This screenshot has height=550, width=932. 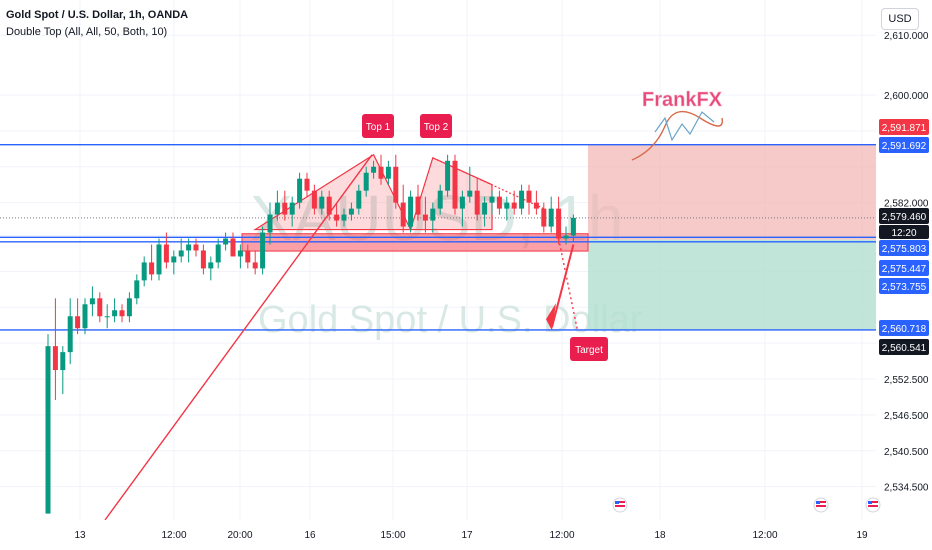 I want to click on currency-button: USD, so click(x=900, y=19).